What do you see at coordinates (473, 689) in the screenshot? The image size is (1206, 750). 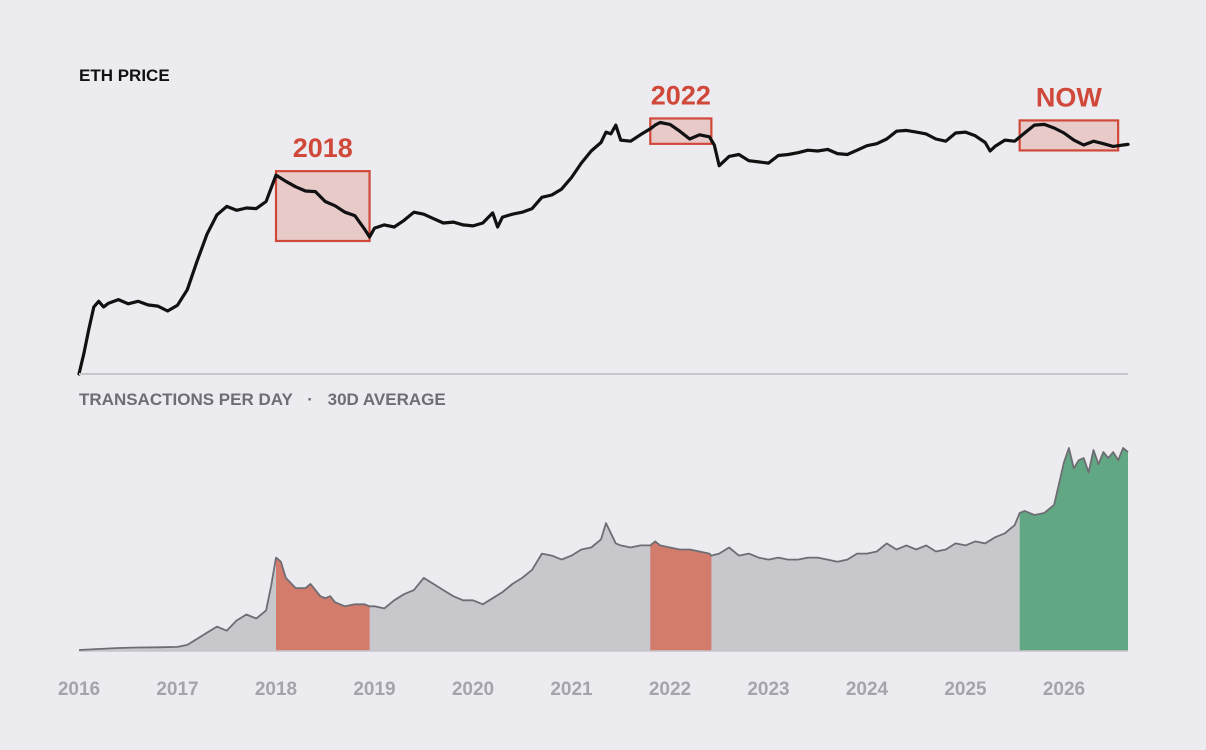 I see `x-tick-label-2020: 2020` at bounding box center [473, 689].